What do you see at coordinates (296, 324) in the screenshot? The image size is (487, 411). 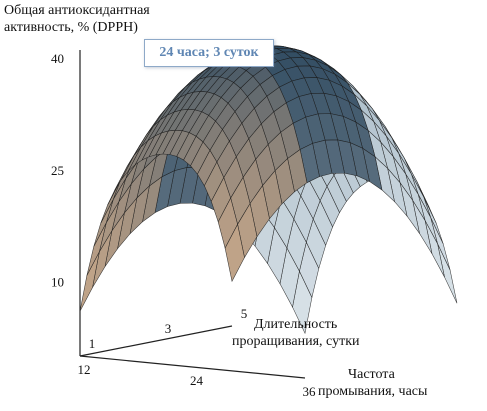 I see `y-axis-label-line-1: Длительность` at bounding box center [296, 324].